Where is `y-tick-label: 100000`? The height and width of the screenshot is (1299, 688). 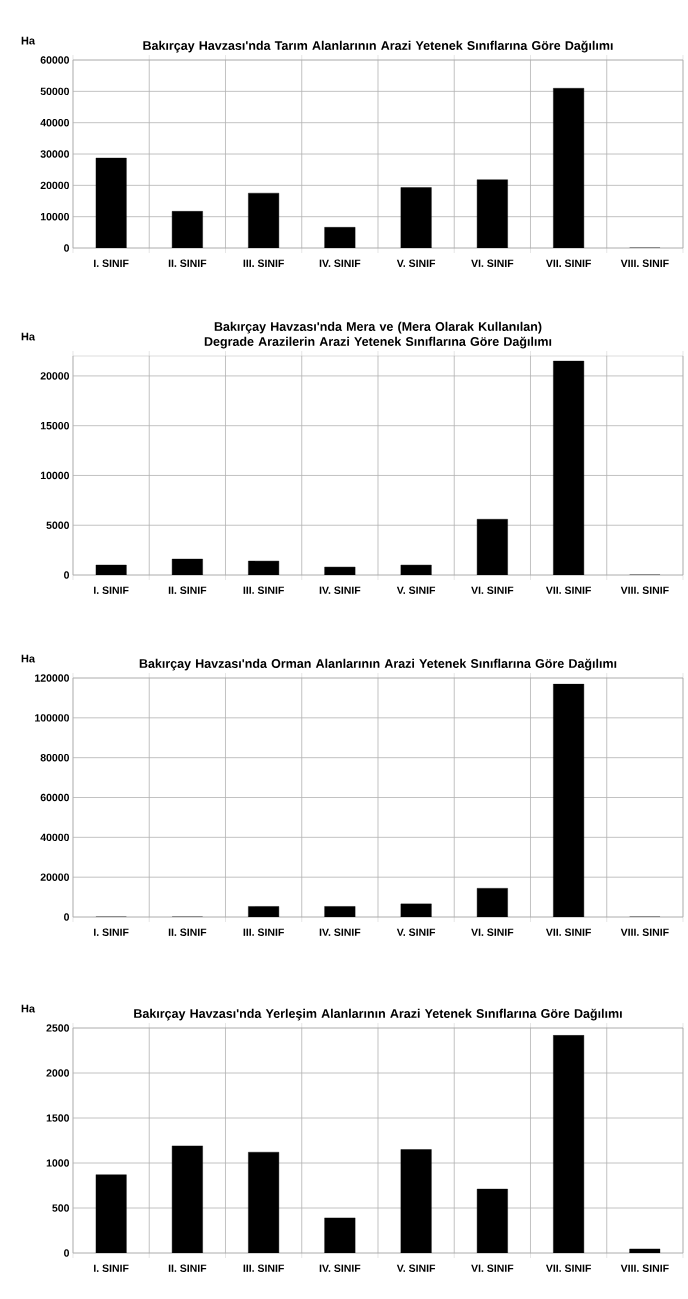 y-tick-label: 100000 is located at coordinates (52, 718).